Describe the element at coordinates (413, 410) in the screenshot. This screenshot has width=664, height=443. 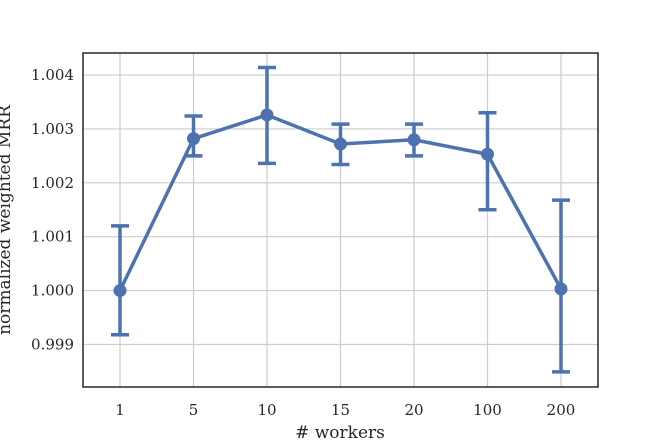
I see `x-tick-label: 20` at that location.